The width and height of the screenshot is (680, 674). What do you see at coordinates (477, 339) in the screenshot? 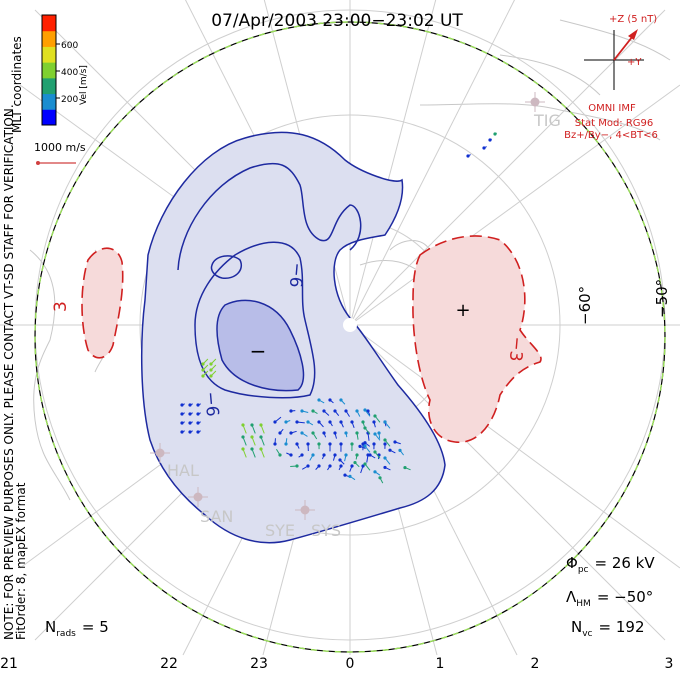
I see `positive-potential-cell` at bounding box center [477, 339].